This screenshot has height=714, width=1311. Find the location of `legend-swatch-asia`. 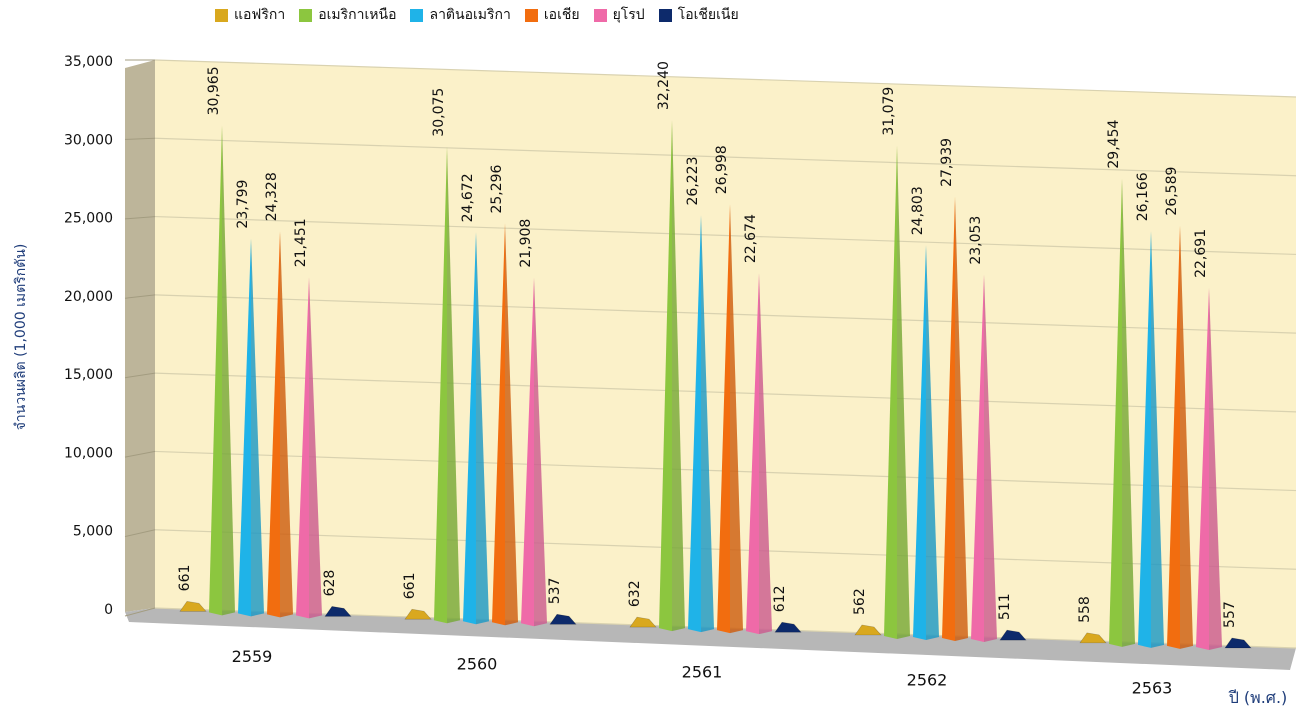

legend-swatch-asia is located at coordinates (531, 15).